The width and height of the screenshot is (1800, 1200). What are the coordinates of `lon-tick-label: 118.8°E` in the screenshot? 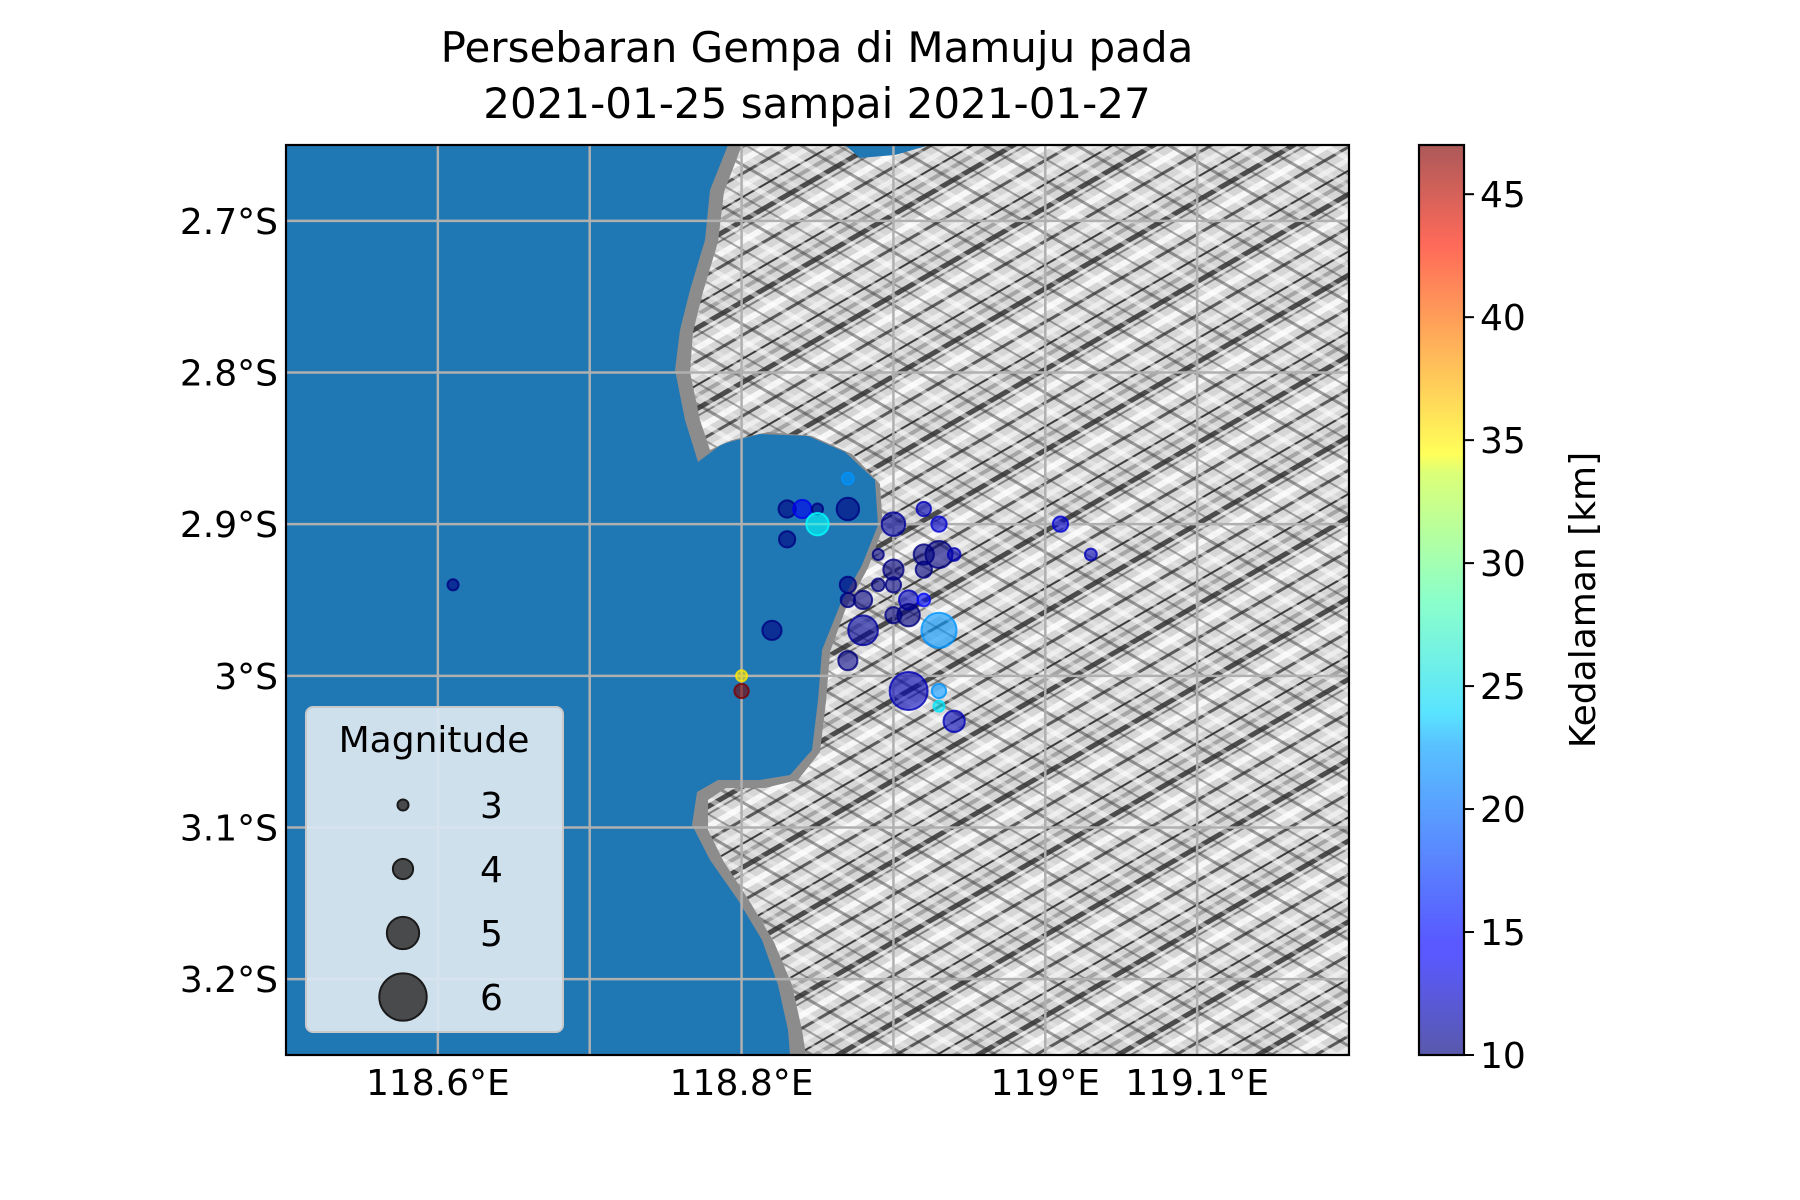 It's located at (742, 1083).